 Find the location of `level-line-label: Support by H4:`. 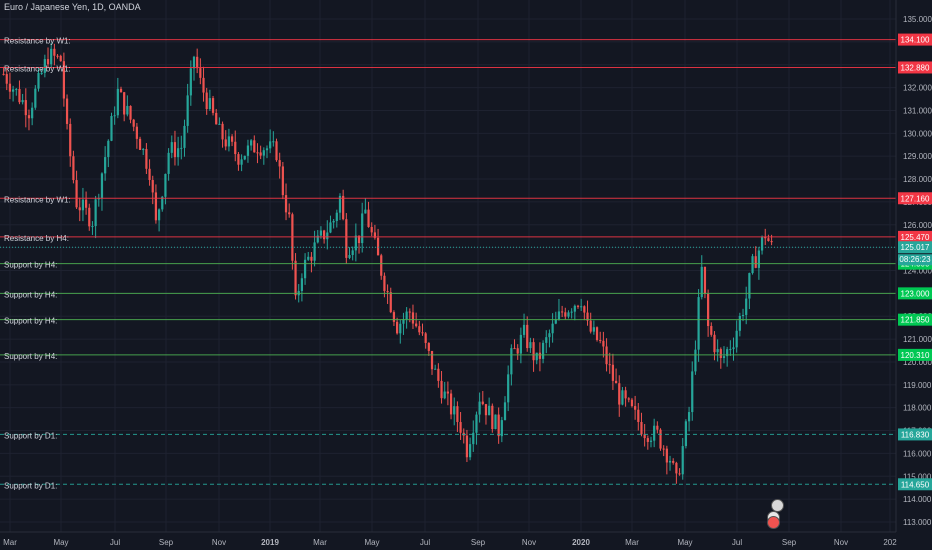

level-line-label: Support by H4: is located at coordinates (30, 265).